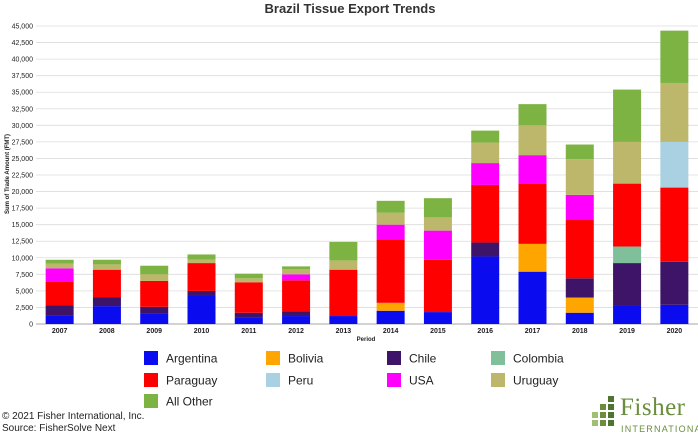 Image resolution: width=698 pixels, height=437 pixels. I want to click on y-tick-label: 12,500, so click(23, 242).